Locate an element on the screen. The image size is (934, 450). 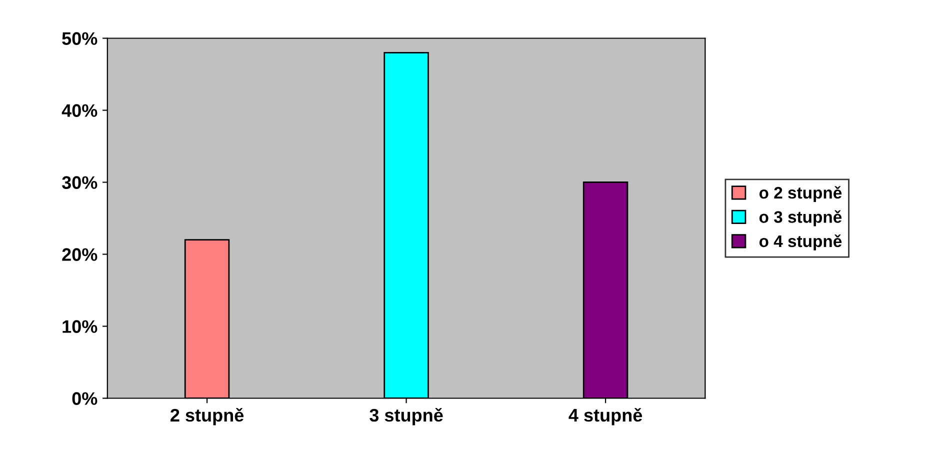
y-tick-label: 0% is located at coordinates (85, 398).